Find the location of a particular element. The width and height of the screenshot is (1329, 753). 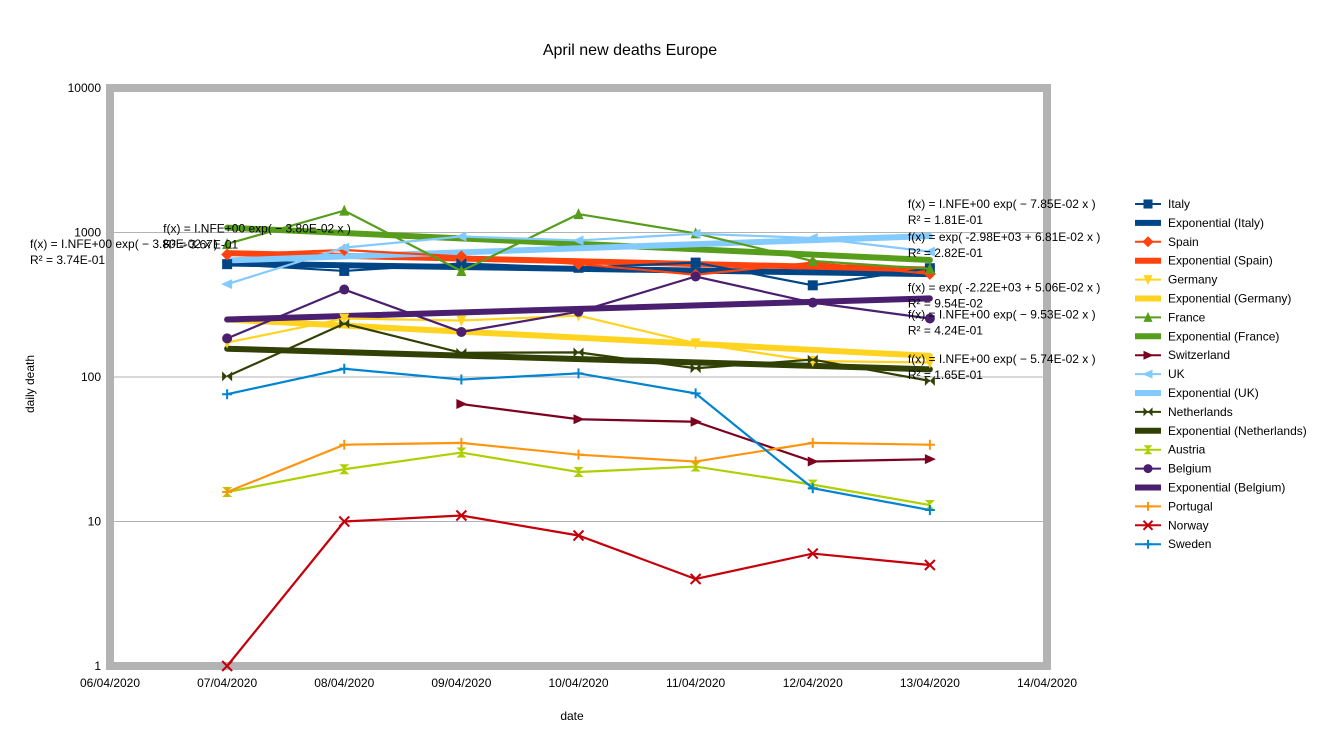

legend-label: Exponential (Belgium) is located at coordinates (1226, 488).